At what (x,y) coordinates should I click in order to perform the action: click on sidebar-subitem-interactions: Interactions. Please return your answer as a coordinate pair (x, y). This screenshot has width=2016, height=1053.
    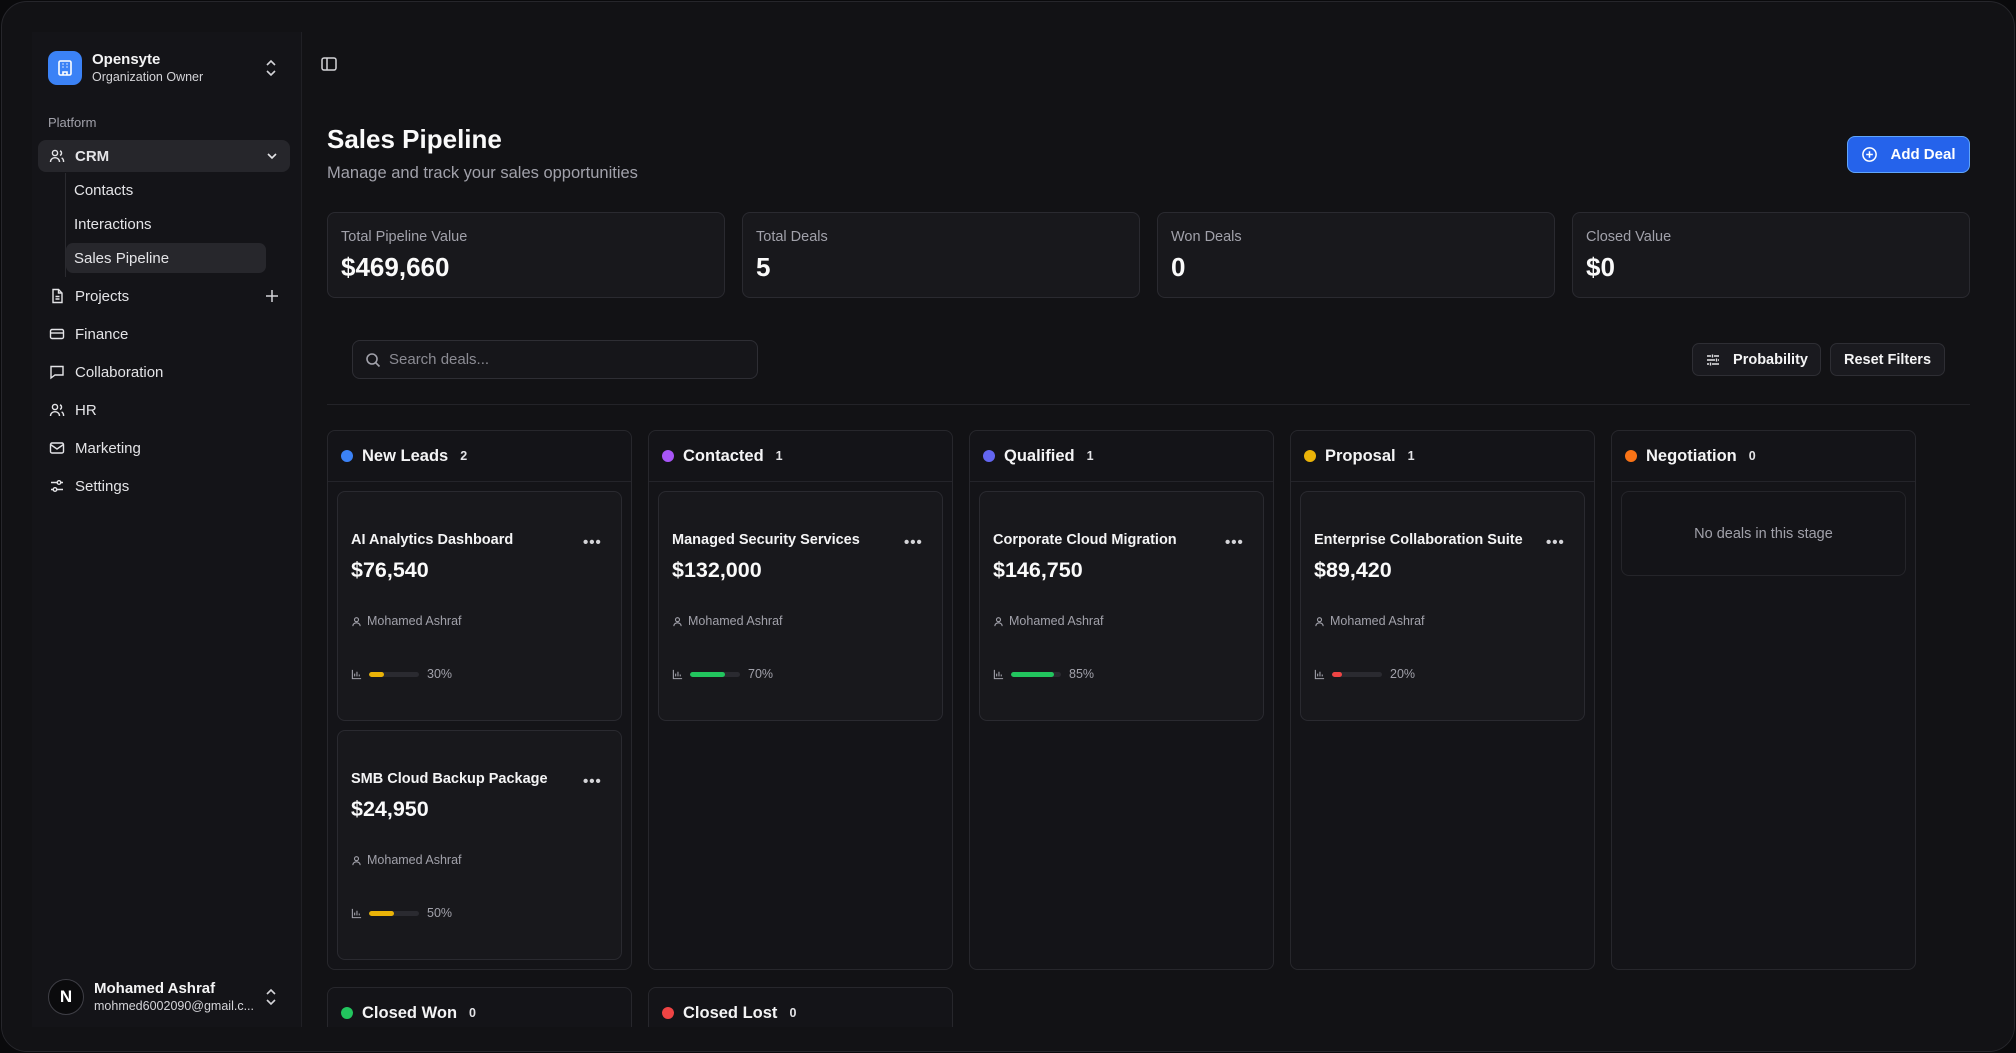
    Looking at the image, I should click on (113, 224).